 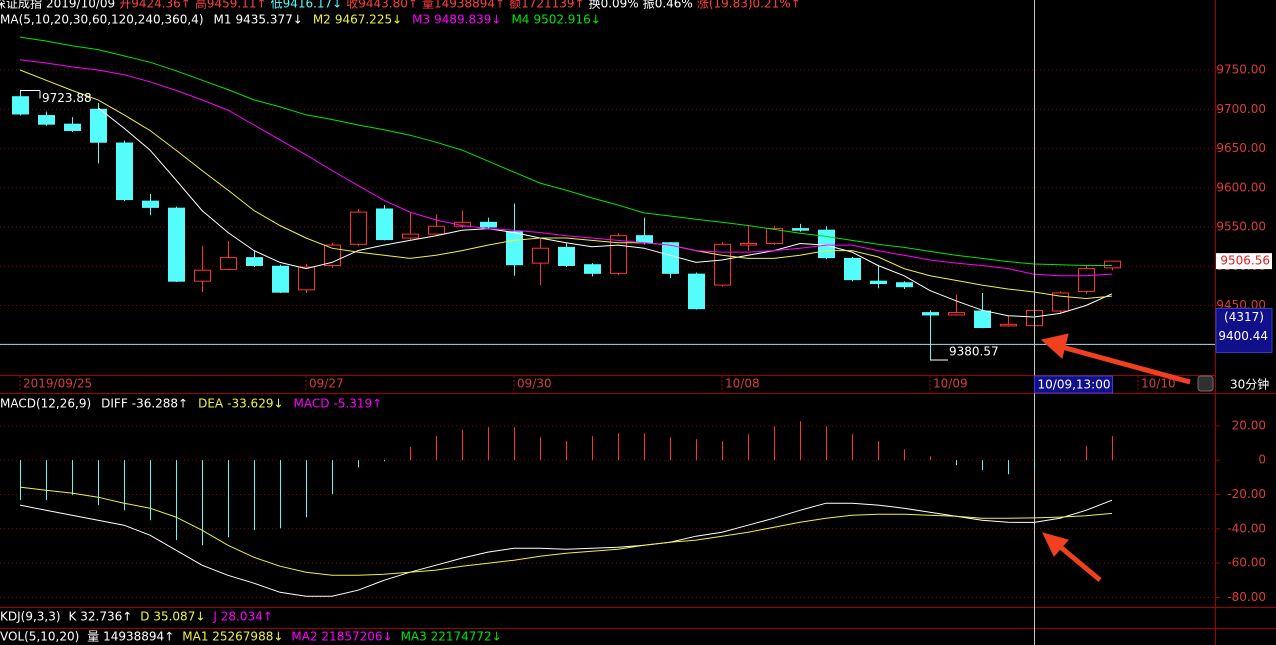 What do you see at coordinates (1249, 384) in the screenshot?
I see `period-label: 30分钟` at bounding box center [1249, 384].